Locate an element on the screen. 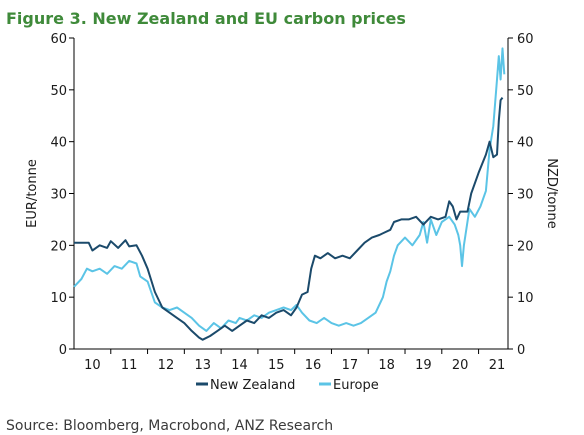 This screenshot has width=584, height=435. y-tick-label-left: 50 is located at coordinates (58, 91).